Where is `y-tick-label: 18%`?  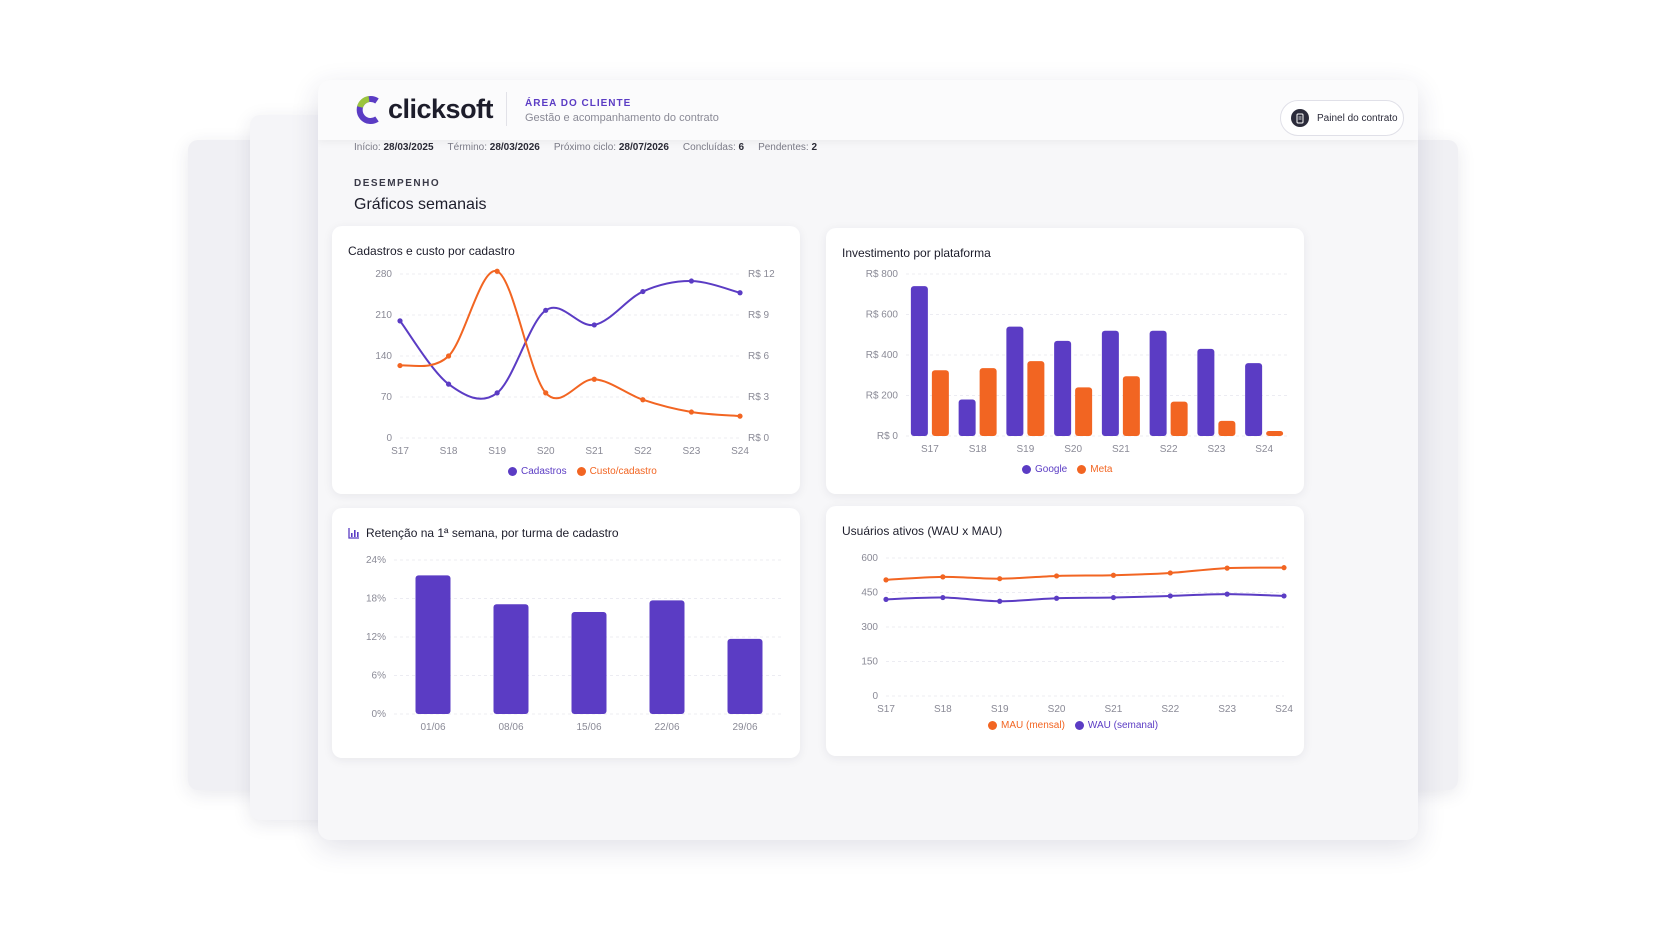 y-tick-label: 18% is located at coordinates (376, 599).